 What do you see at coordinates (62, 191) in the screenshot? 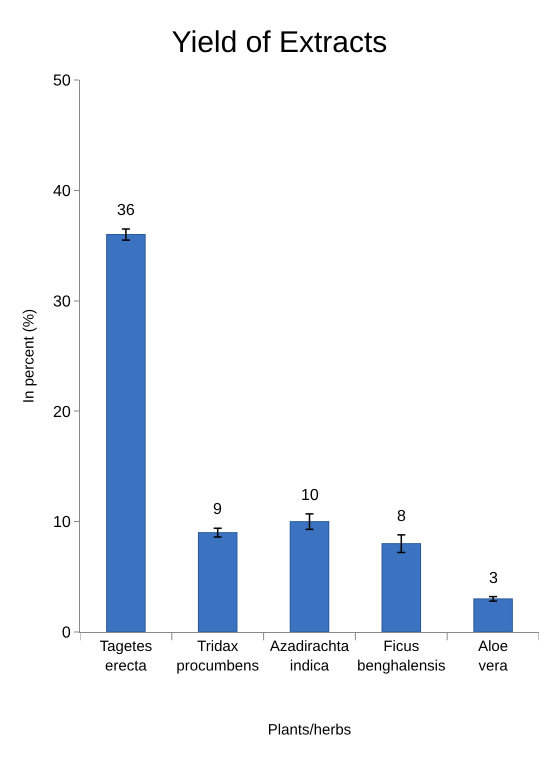
I see `y-tick-label: 40` at bounding box center [62, 191].